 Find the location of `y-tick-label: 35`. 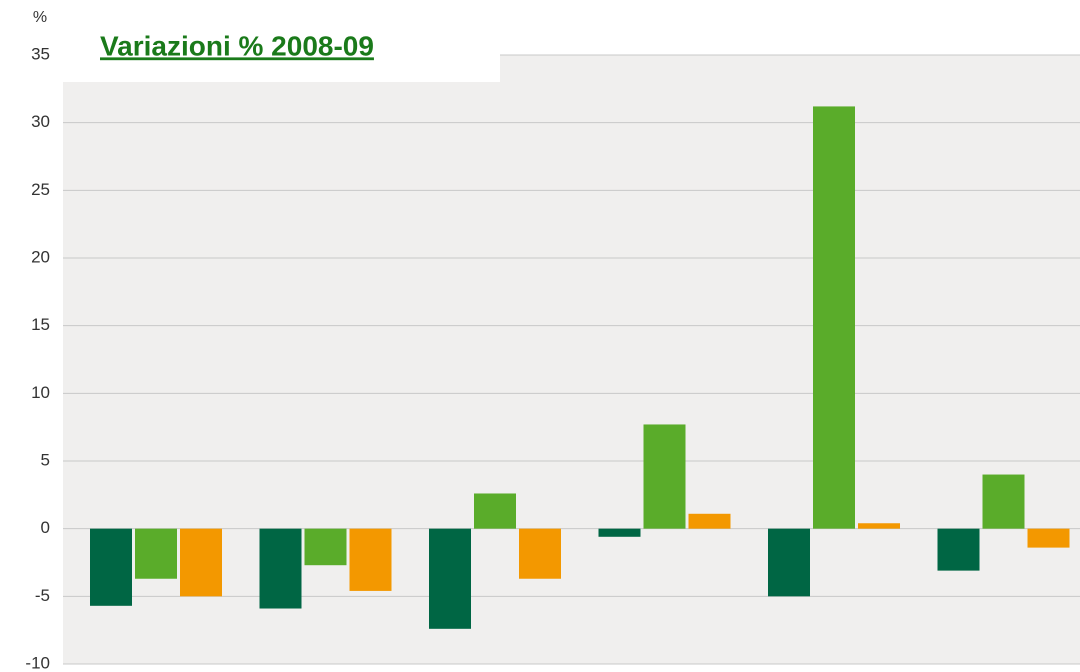

y-tick-label: 35 is located at coordinates (40, 53).